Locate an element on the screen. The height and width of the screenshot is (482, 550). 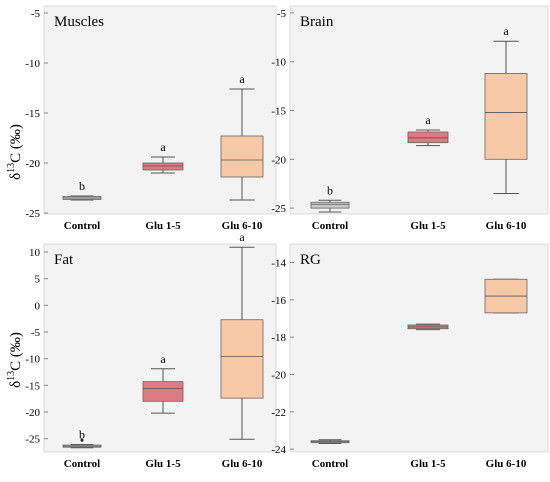
y-tick-label: 10 is located at coordinates (35, 253).